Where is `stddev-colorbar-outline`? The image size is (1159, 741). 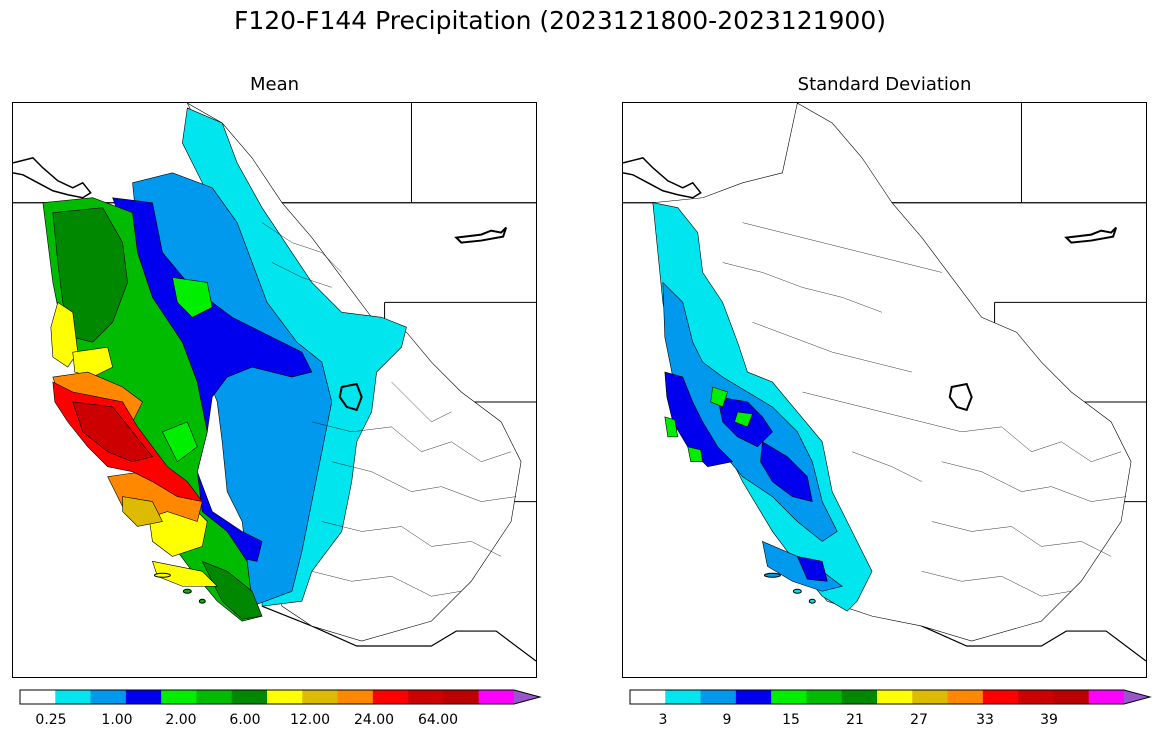 stddev-colorbar-outline is located at coordinates (890, 697).